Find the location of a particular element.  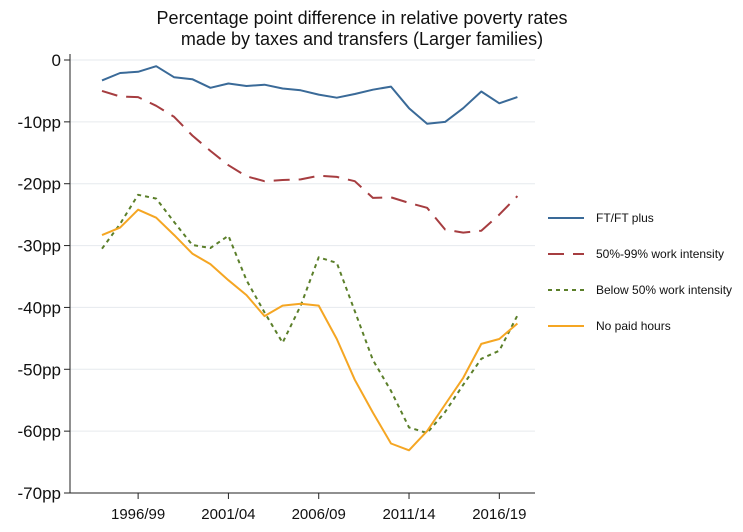

x-tick-label-0: 1996/99 is located at coordinates (138, 514).